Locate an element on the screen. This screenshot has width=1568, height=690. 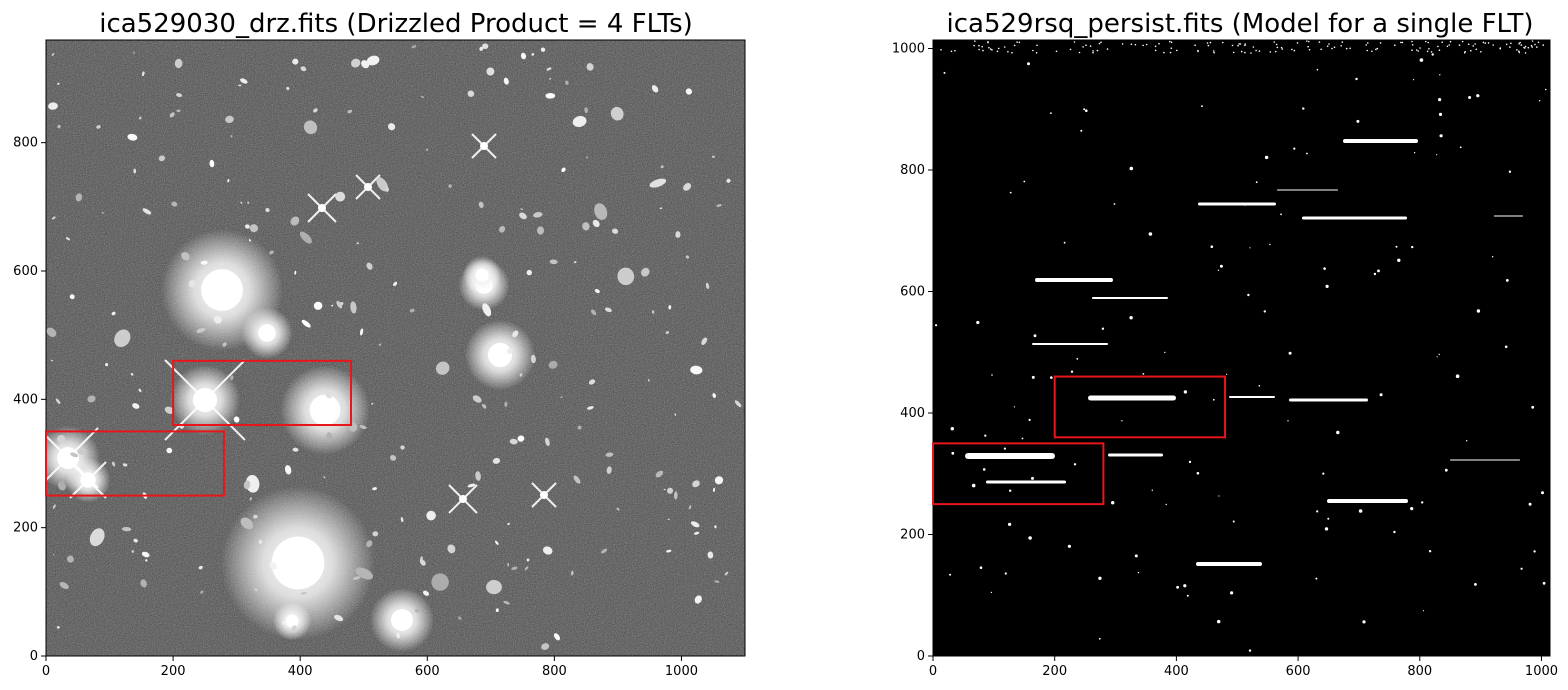
bright-source-core is located at coordinates (292, 621).